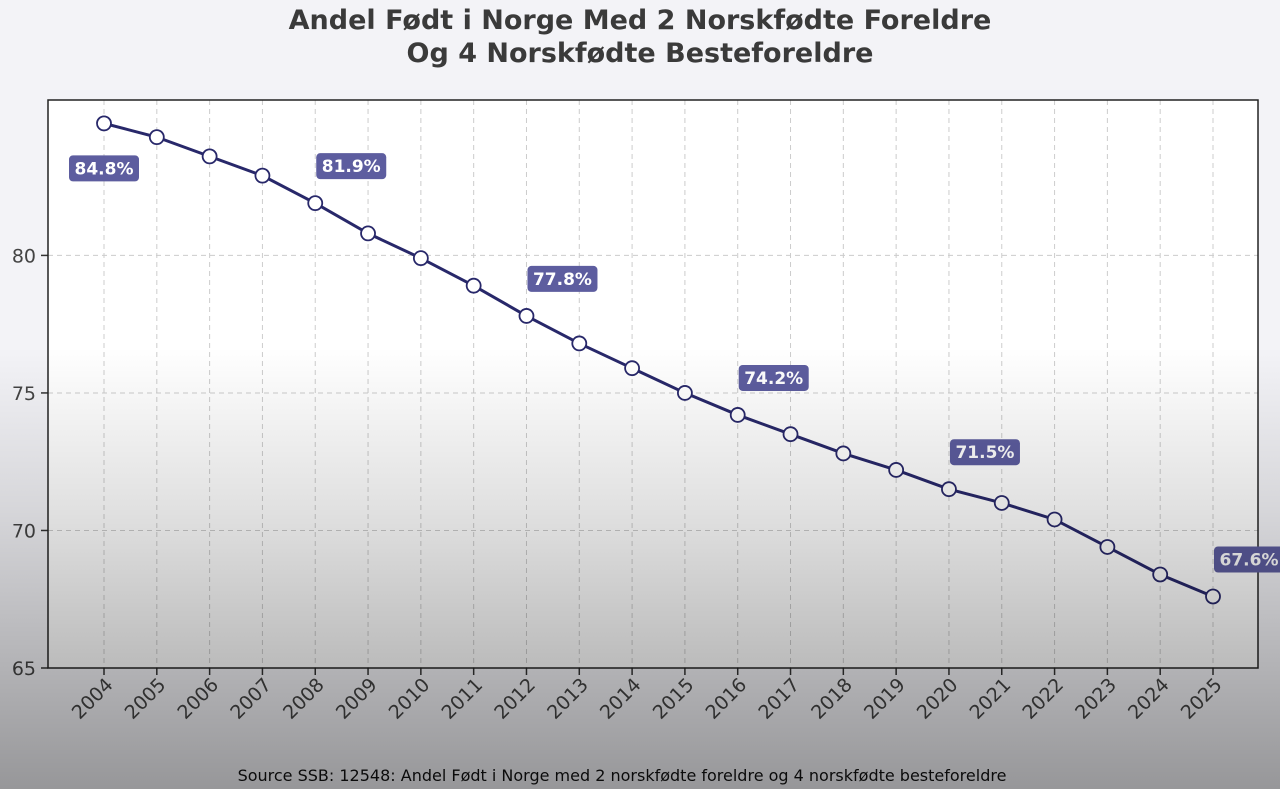 Image resolution: width=1280 pixels, height=789 pixels. What do you see at coordinates (198, 699) in the screenshot?
I see `x-tick-label: 2006` at bounding box center [198, 699].